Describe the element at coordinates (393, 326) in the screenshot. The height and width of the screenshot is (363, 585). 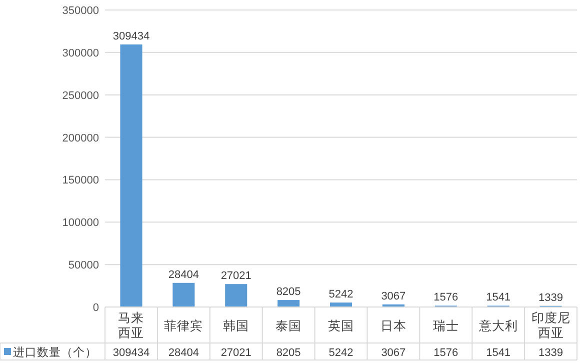
I see `x-tick-label: 日本` at that location.